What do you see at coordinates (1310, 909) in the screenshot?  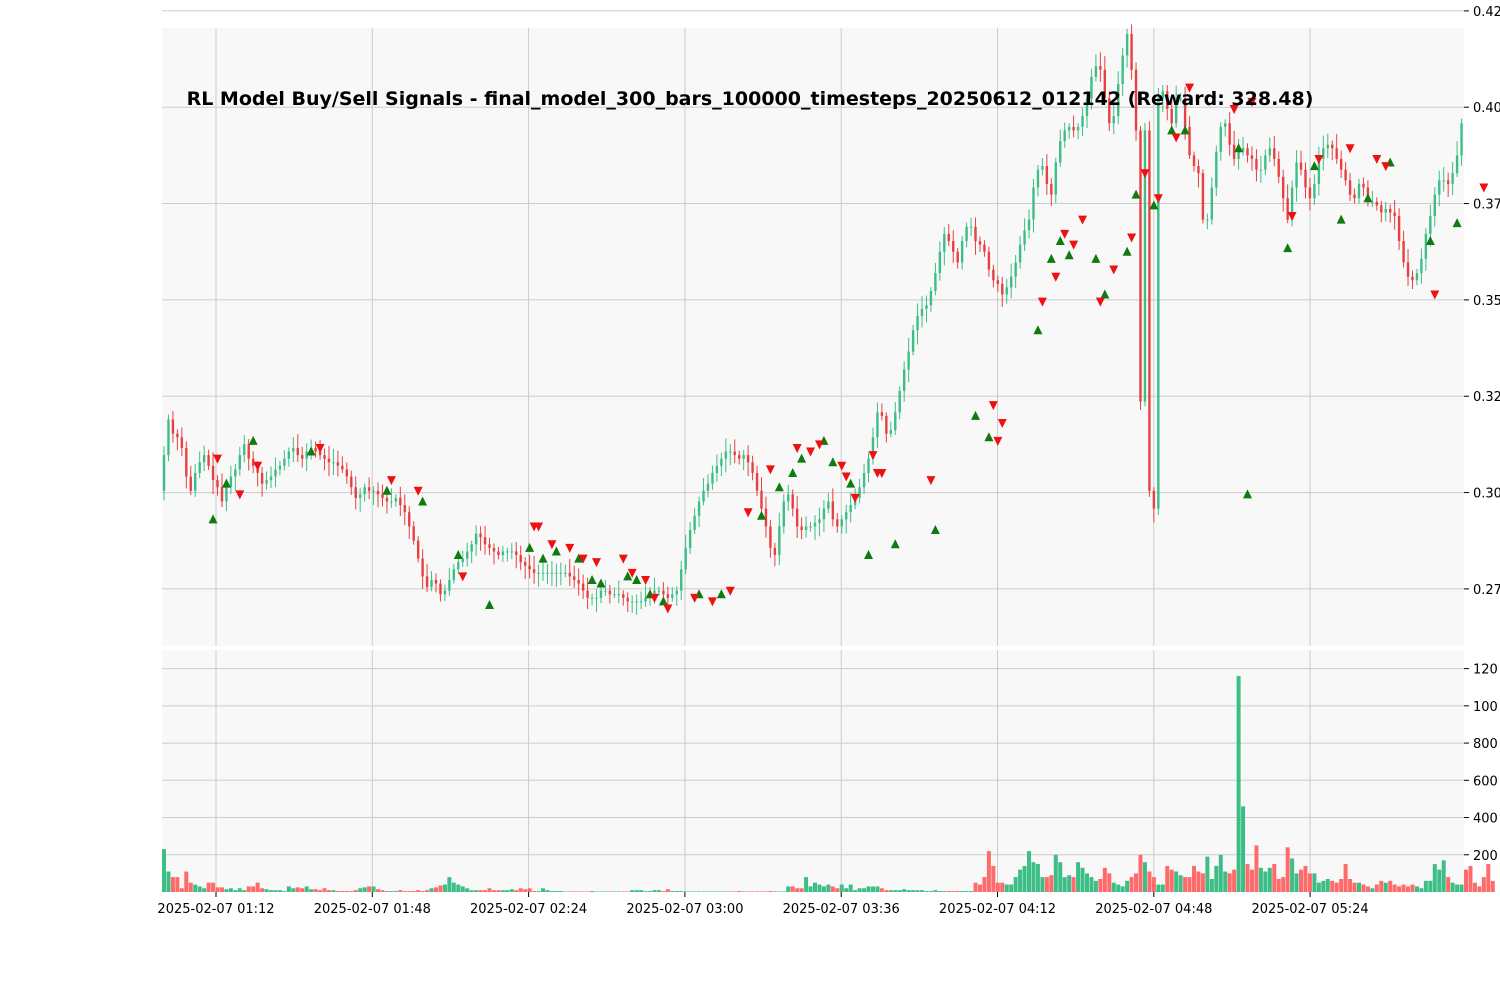 I see `x-tick-label: 2025-02-07 05:24` at bounding box center [1310, 909].